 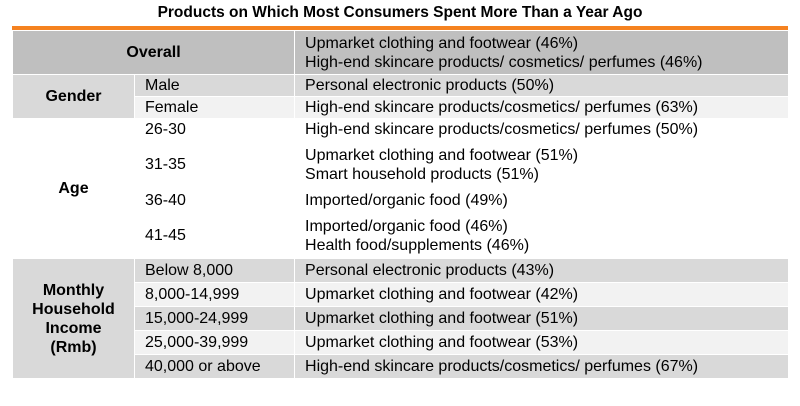 What do you see at coordinates (442, 43) in the screenshot?
I see `product-line: Upmarket clothing and footwear (46%)` at bounding box center [442, 43].